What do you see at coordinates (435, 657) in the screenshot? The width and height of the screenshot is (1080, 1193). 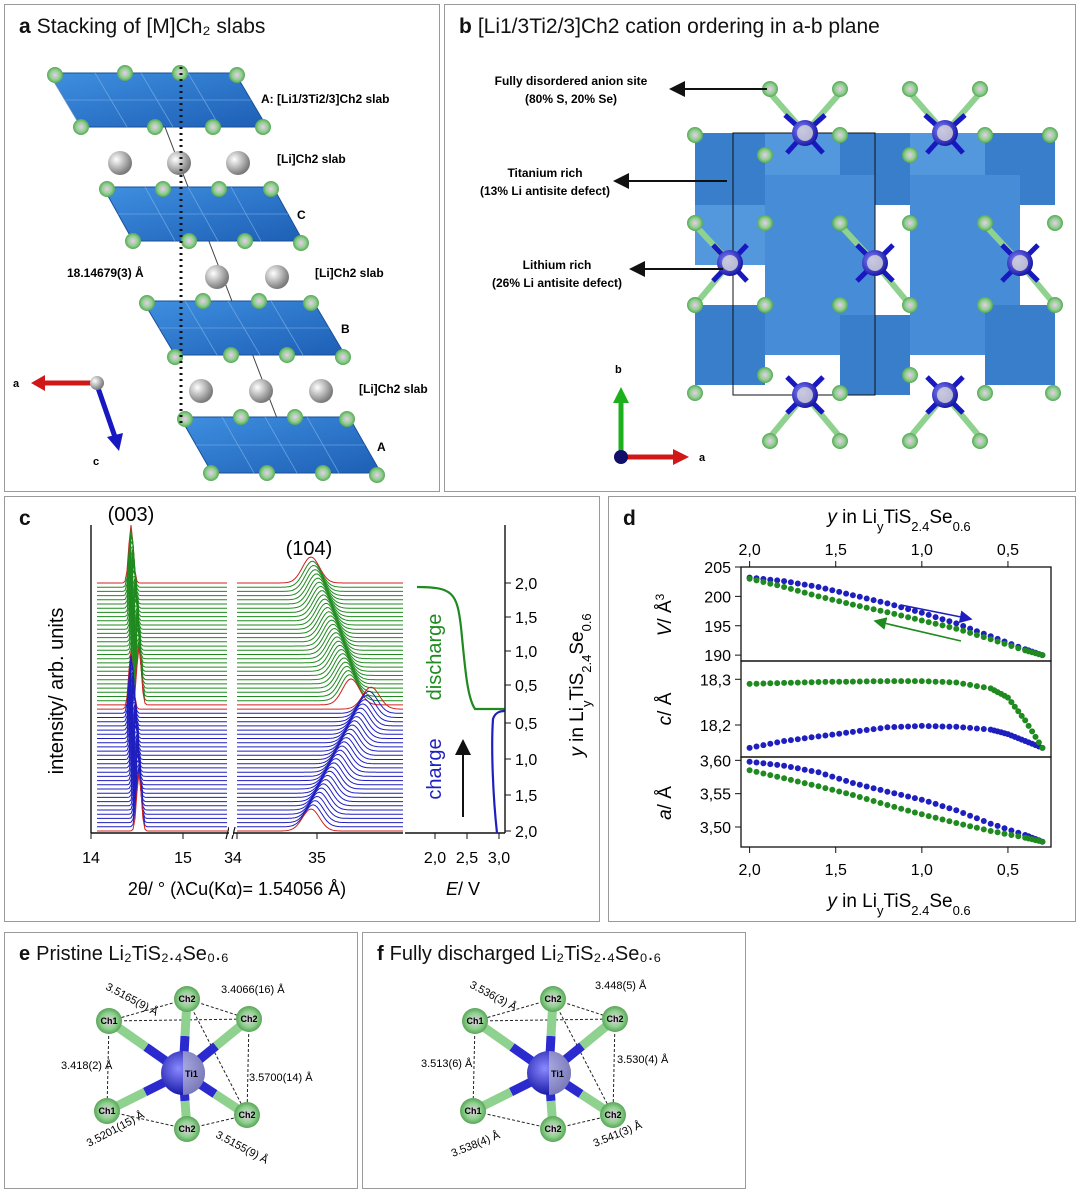 I see `discharge-label: discharge` at bounding box center [435, 657].